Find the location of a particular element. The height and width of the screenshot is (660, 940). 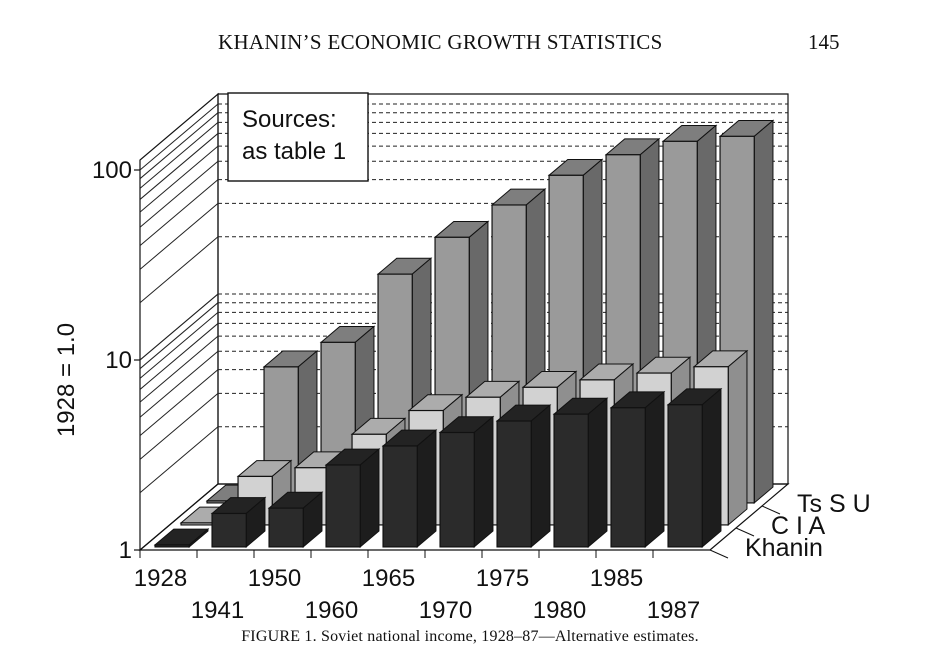

x-tick-label: 1950 is located at coordinates (274, 578).